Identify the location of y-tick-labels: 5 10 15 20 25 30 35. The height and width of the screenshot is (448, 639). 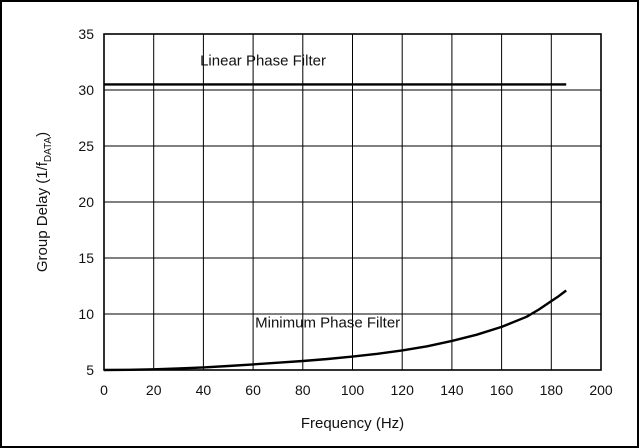
(86, 202).